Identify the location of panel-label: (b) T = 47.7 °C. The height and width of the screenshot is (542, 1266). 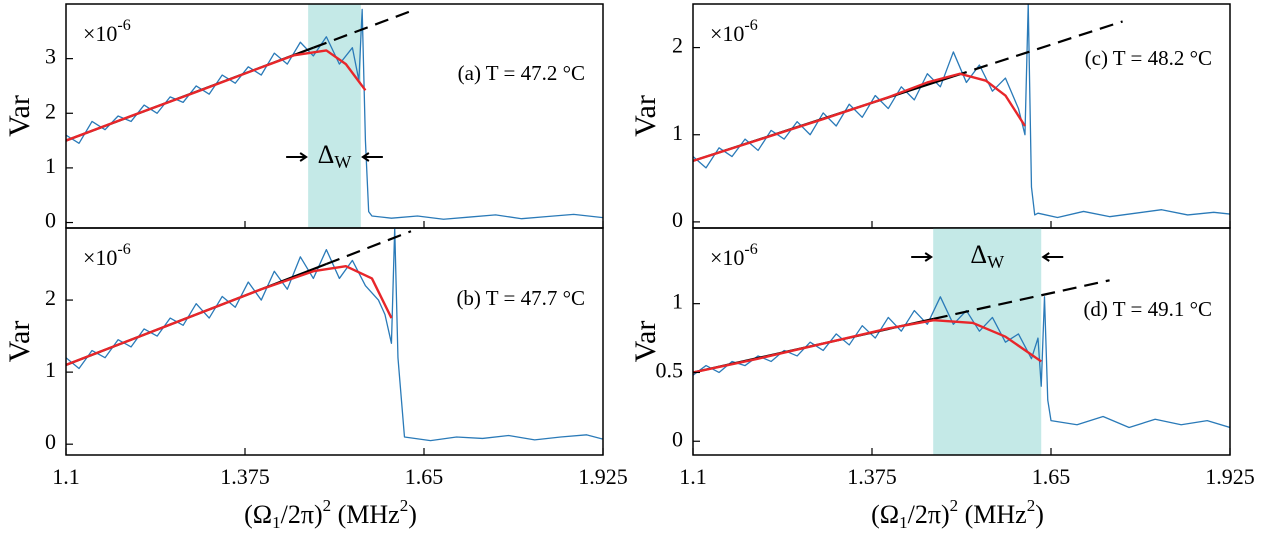
(520, 298).